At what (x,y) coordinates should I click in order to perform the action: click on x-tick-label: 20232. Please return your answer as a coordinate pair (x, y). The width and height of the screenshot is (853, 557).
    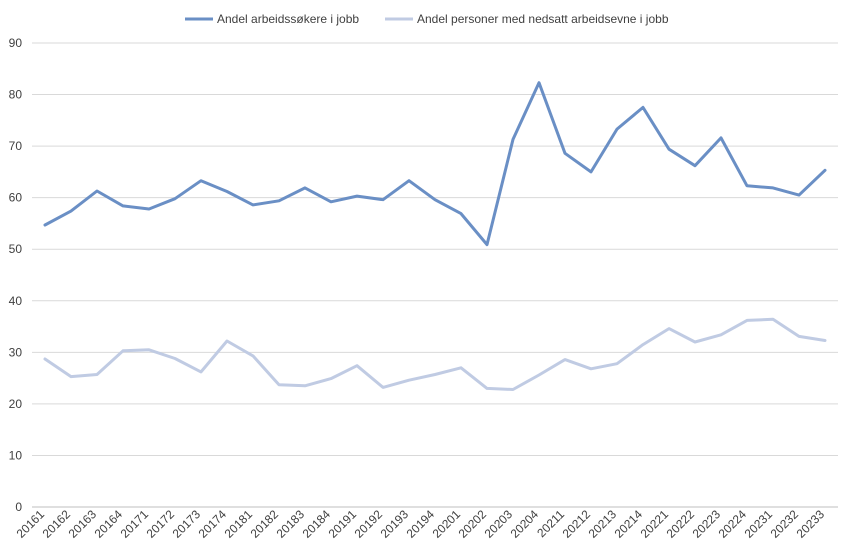
    Looking at the image, I should click on (785, 524).